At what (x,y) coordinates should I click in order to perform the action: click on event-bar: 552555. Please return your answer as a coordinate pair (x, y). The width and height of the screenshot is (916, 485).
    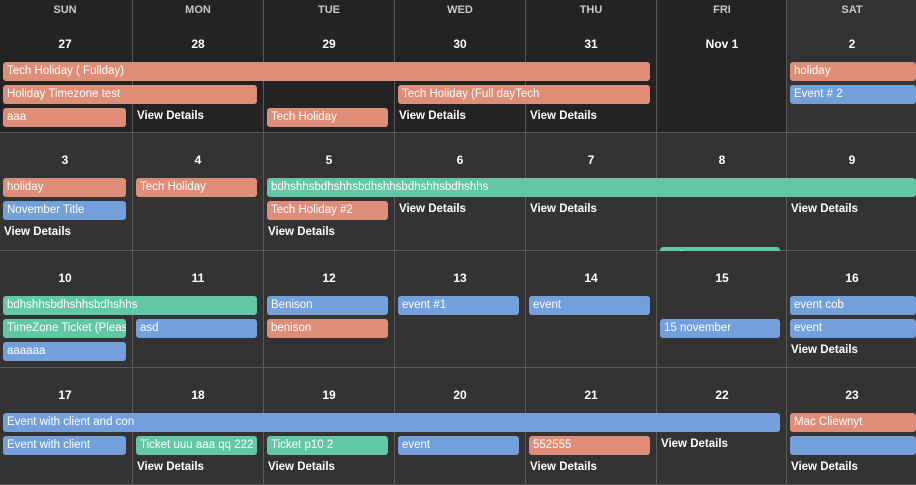
    Looking at the image, I should click on (589, 445).